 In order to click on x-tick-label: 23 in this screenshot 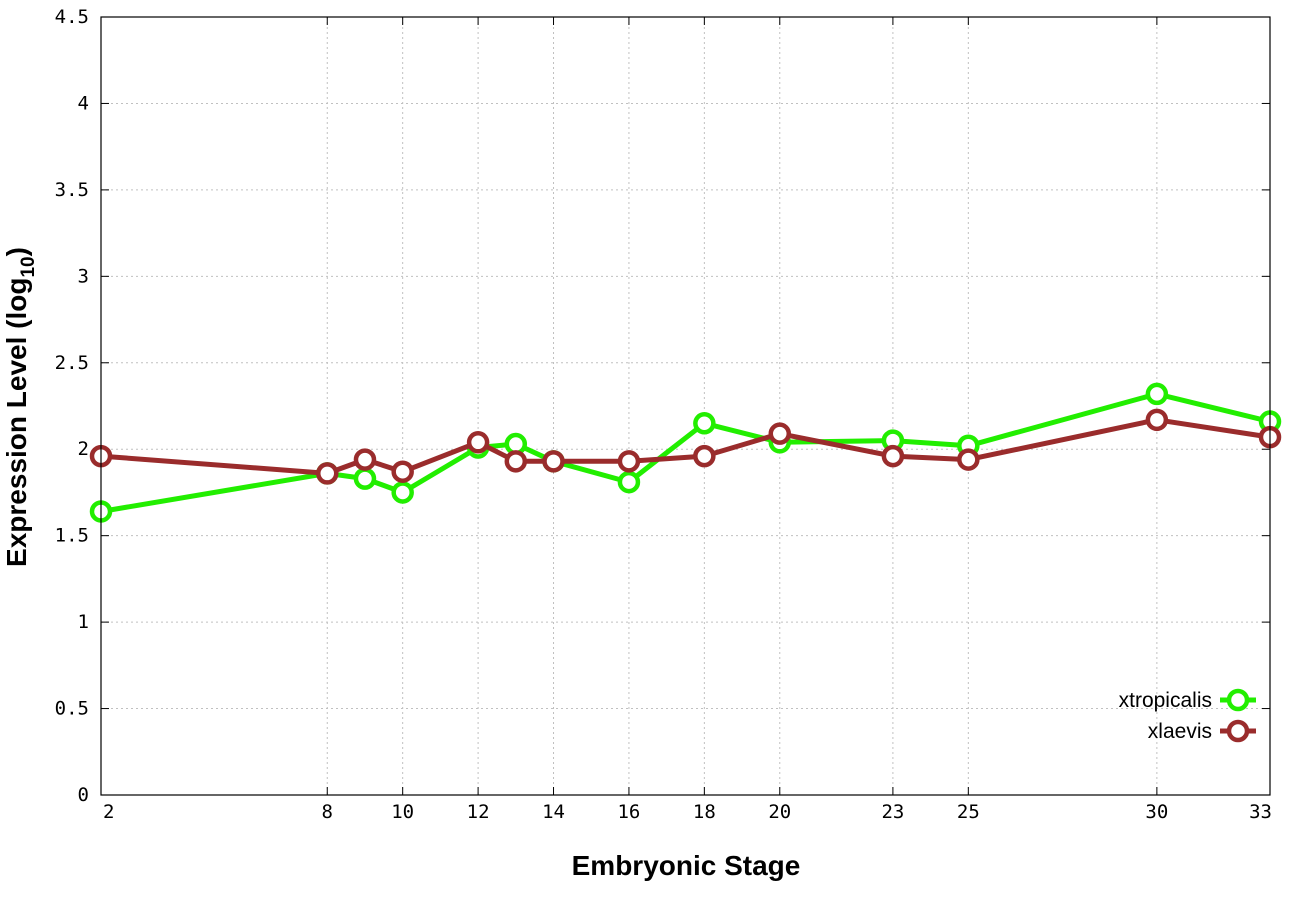, I will do `click(892, 812)`.